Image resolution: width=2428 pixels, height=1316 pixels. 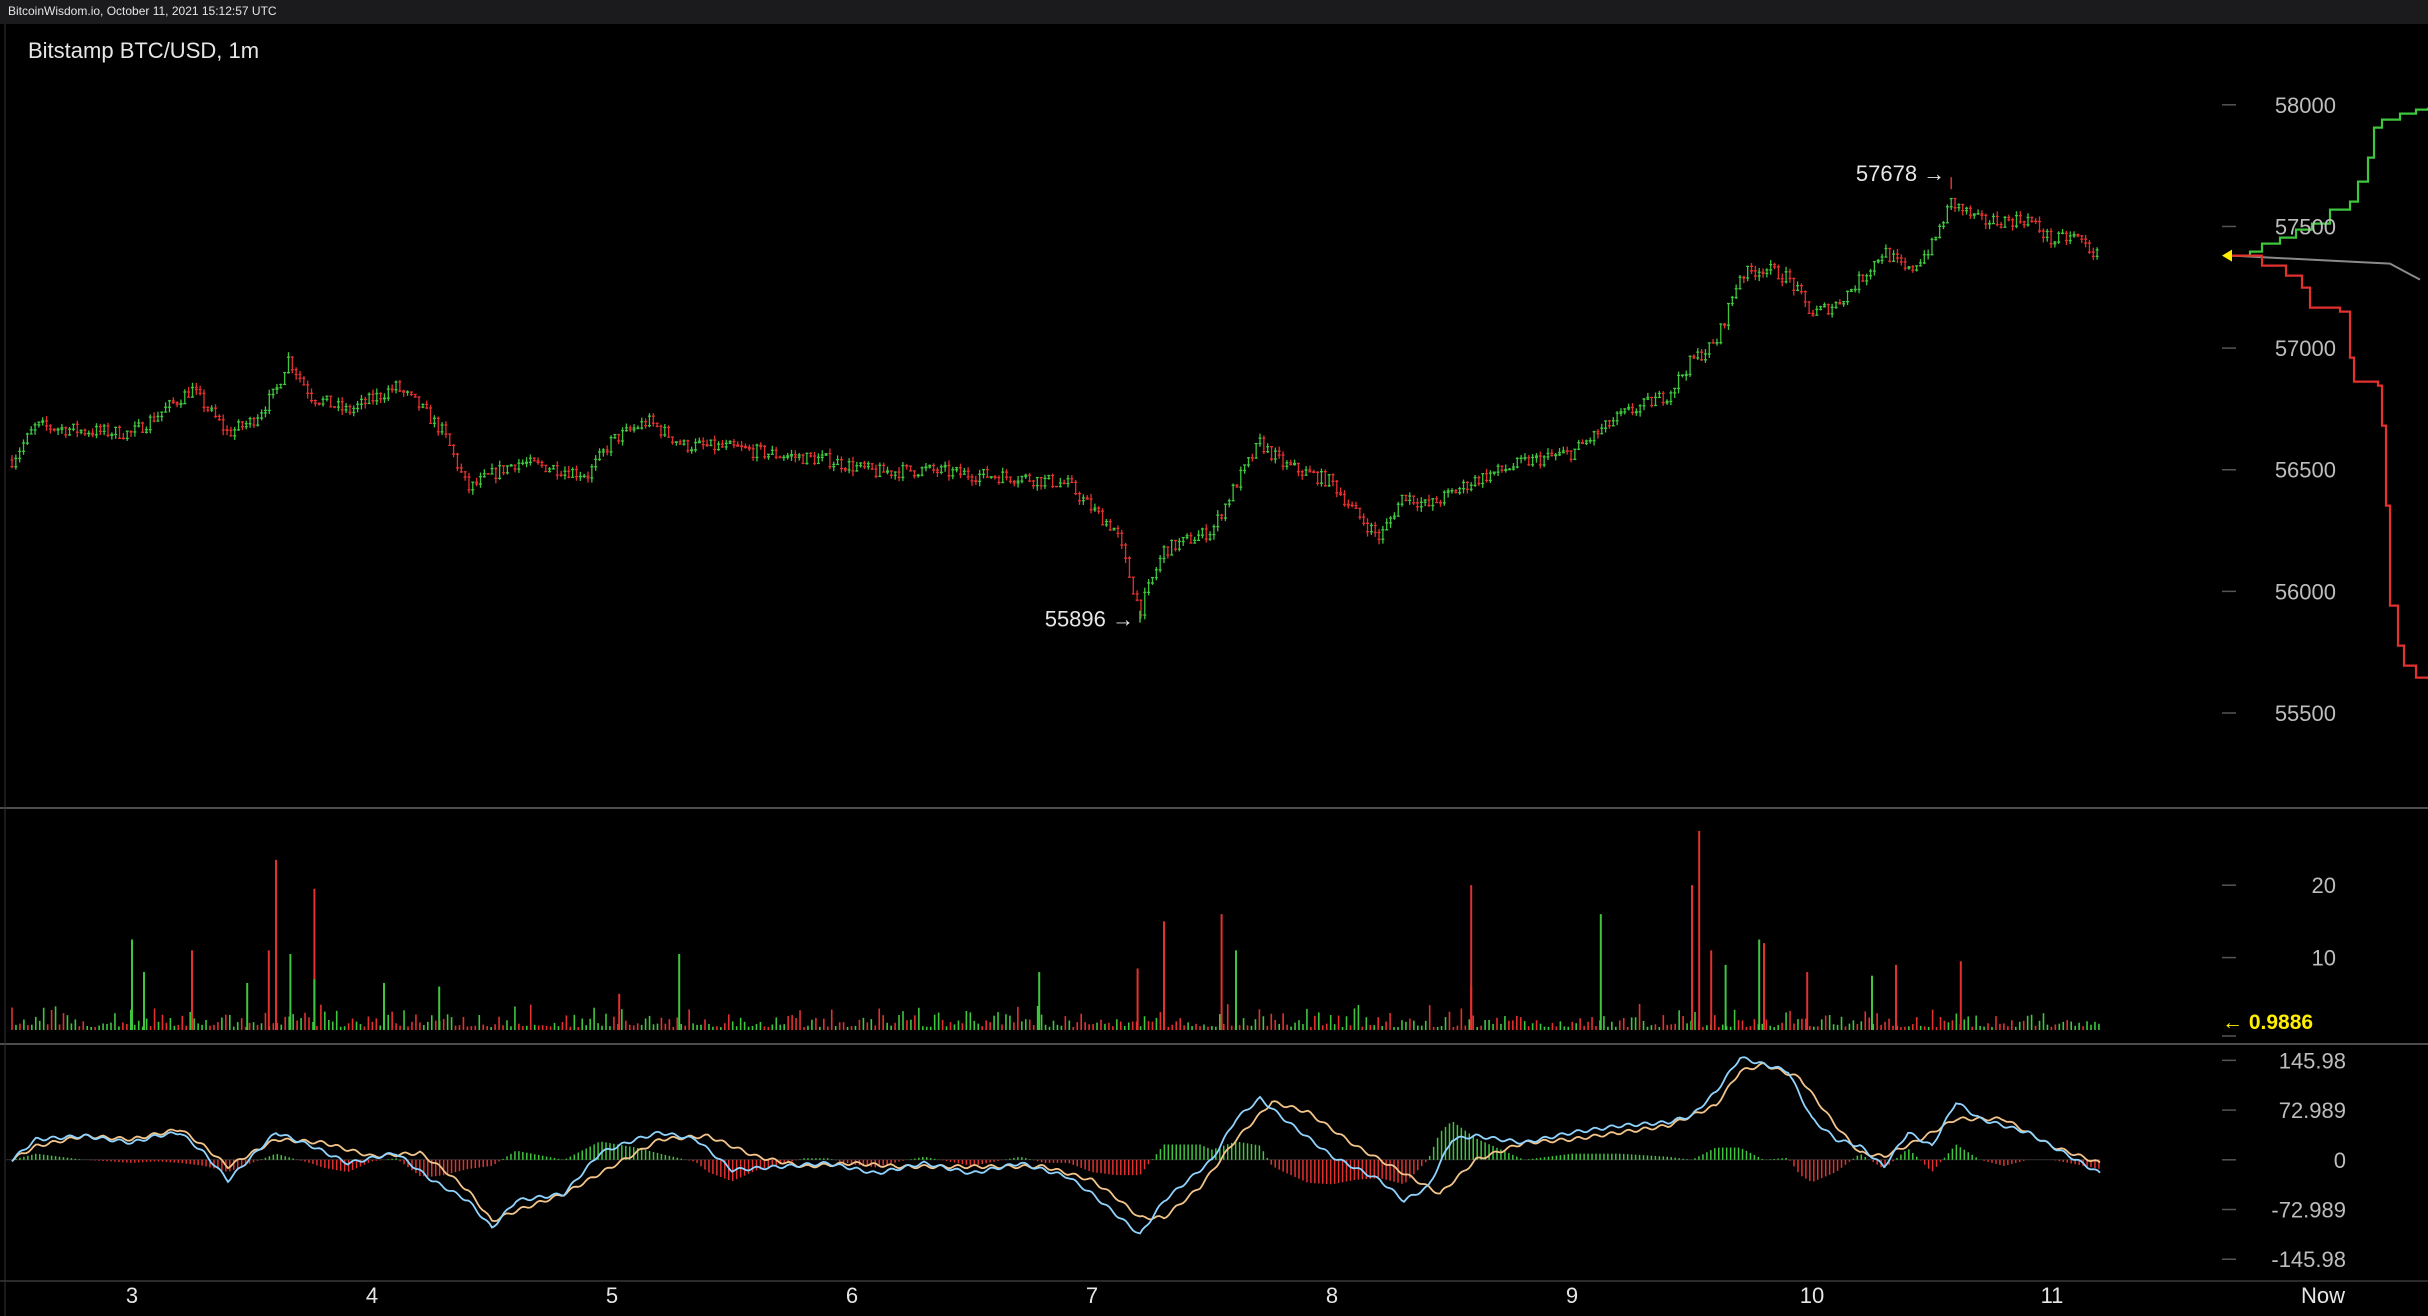 What do you see at coordinates (2326, 267) in the screenshot?
I see `depth-mid-line` at bounding box center [2326, 267].